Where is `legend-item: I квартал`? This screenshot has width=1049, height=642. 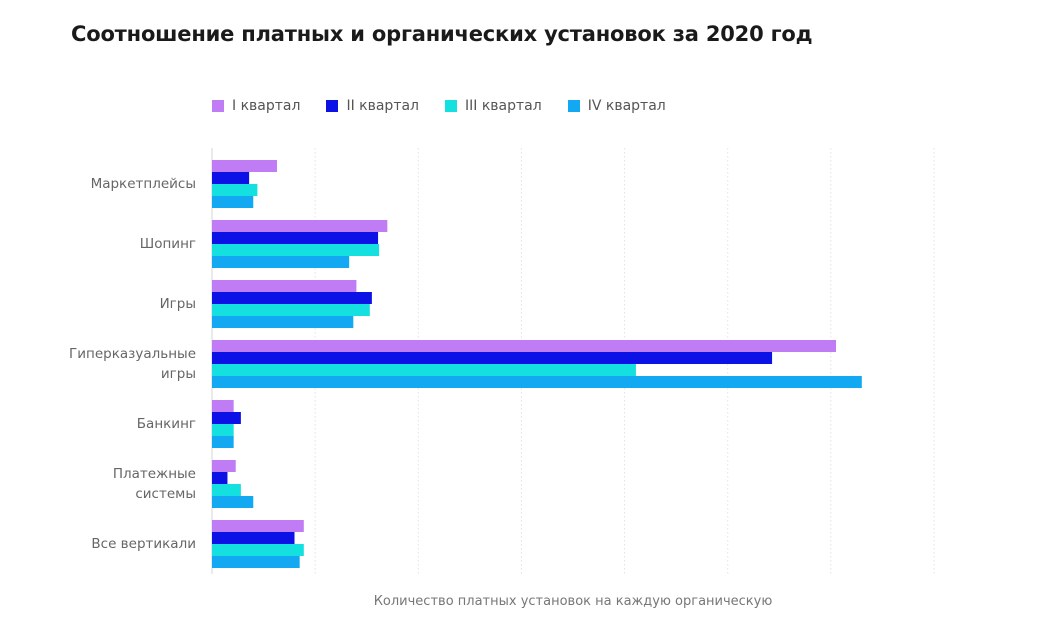 legend-item: I квартал is located at coordinates (256, 106).